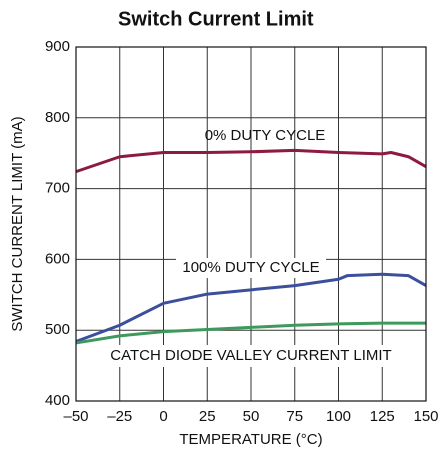 This screenshot has height=465, width=440. I want to click on y-tick-label: 800, so click(57, 117).